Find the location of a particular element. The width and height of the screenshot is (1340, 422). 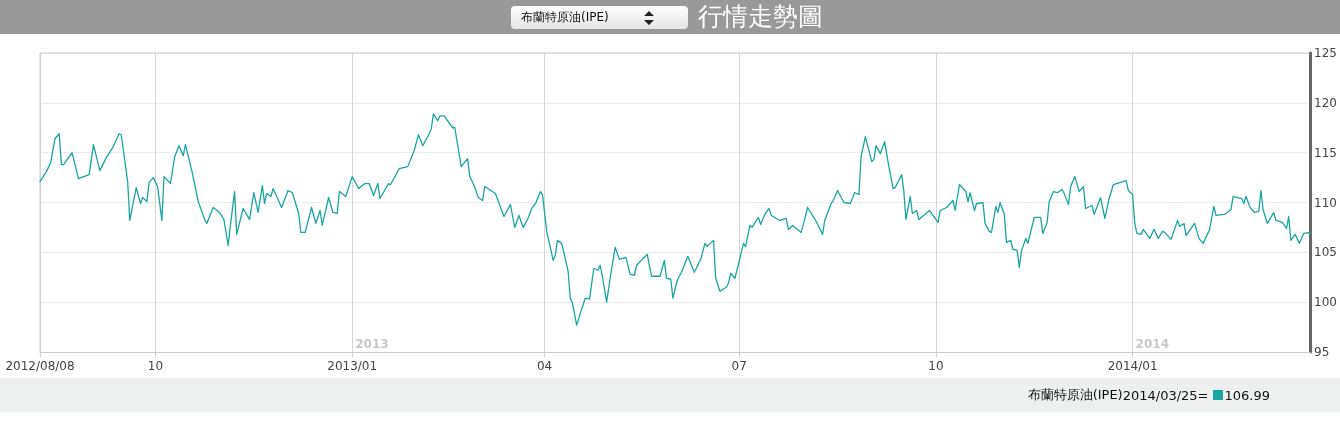

x-tick-label: 2014/01 is located at coordinates (1132, 366).